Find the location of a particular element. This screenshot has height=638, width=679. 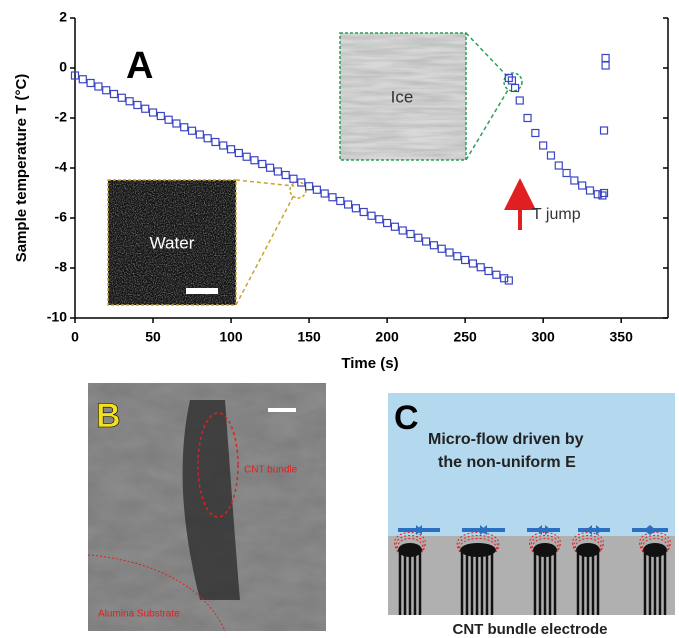

panel-b: B CNT bundle Alumina Substrate is located at coordinates (206, 507).